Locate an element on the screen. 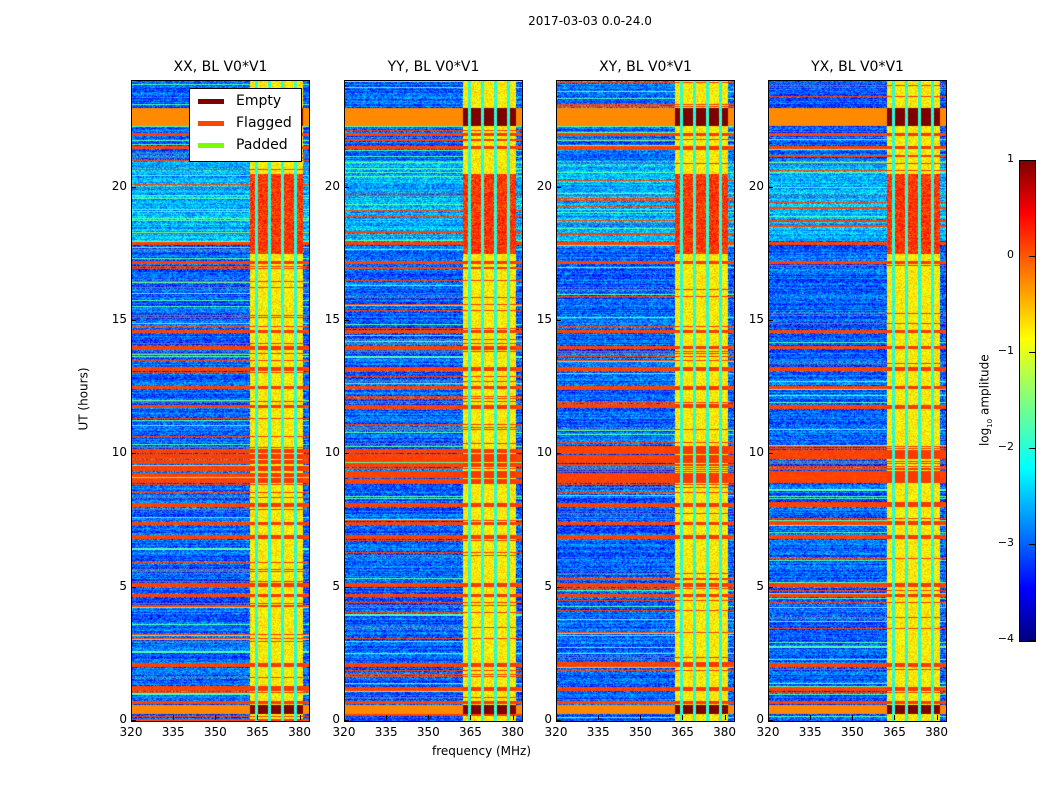 The height and width of the screenshot is (800, 1050). legend-entry-empty: Empty is located at coordinates (239, 101).